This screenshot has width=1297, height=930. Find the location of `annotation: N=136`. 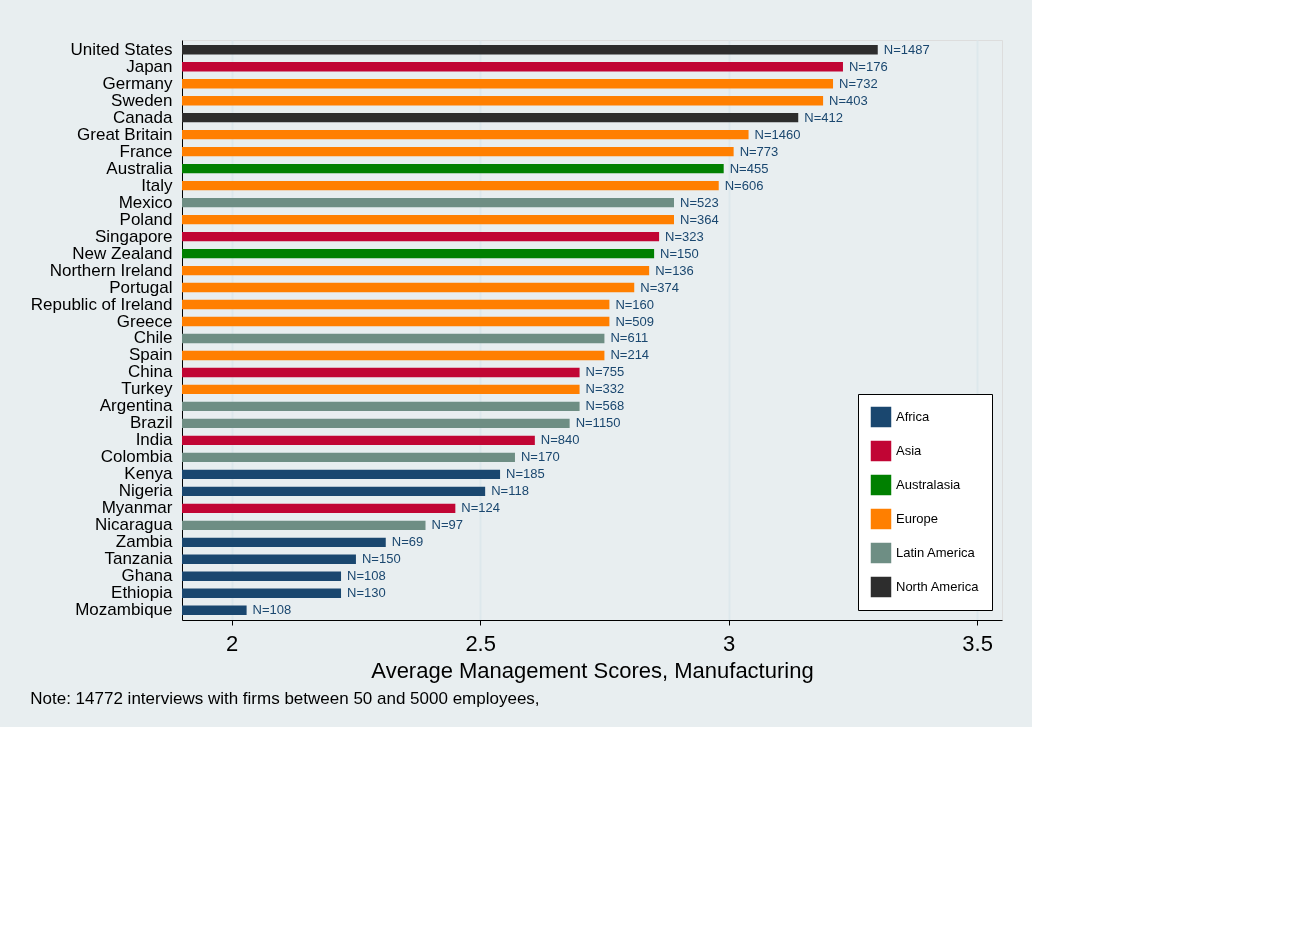

annotation: N=136 is located at coordinates (674, 270).